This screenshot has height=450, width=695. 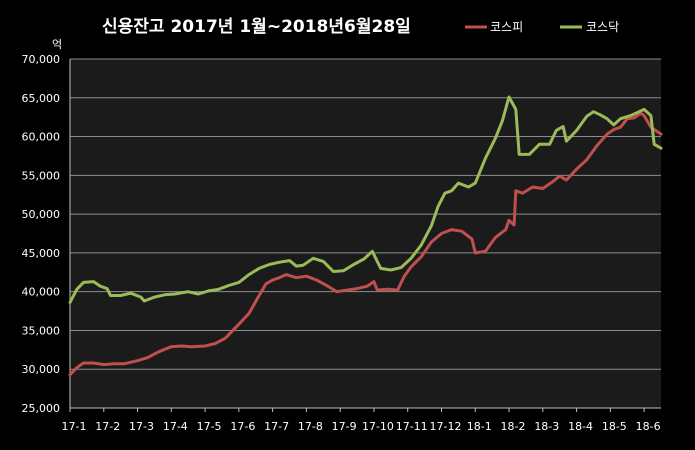 I want to click on x-tick-label: 18-5, so click(x=614, y=426).